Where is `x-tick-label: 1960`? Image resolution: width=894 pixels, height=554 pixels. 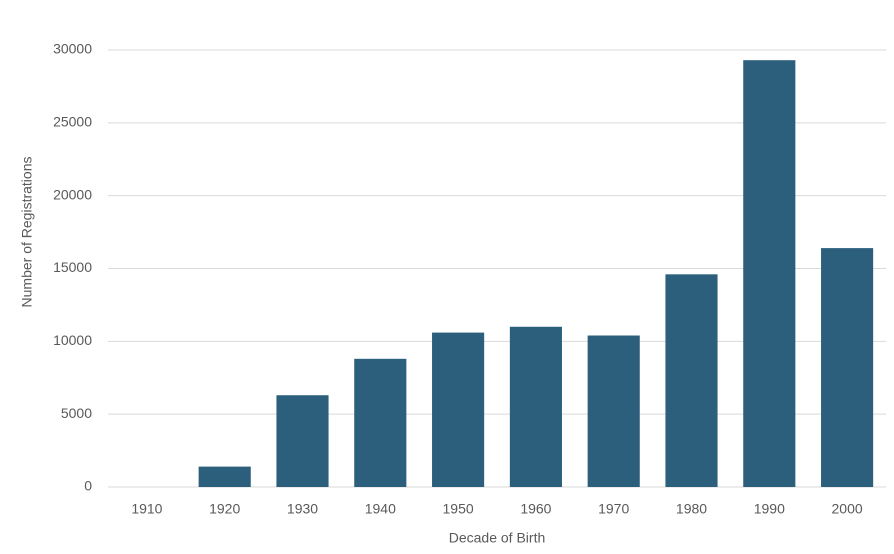 x-tick-label: 1960 is located at coordinates (535, 509).